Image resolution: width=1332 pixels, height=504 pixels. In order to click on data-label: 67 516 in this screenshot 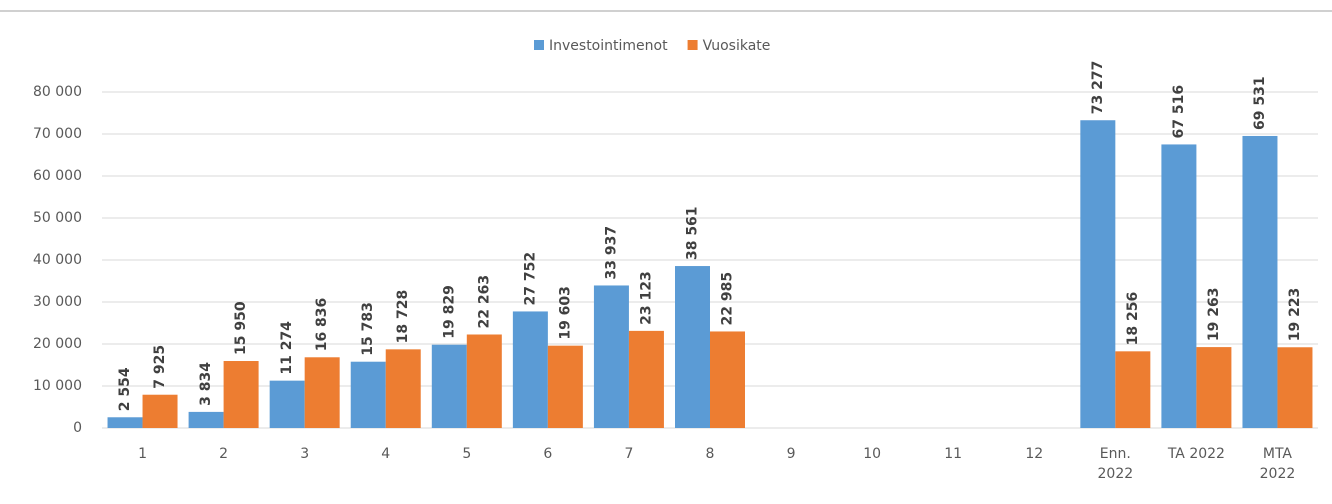, I will do `click(1179, 112)`.